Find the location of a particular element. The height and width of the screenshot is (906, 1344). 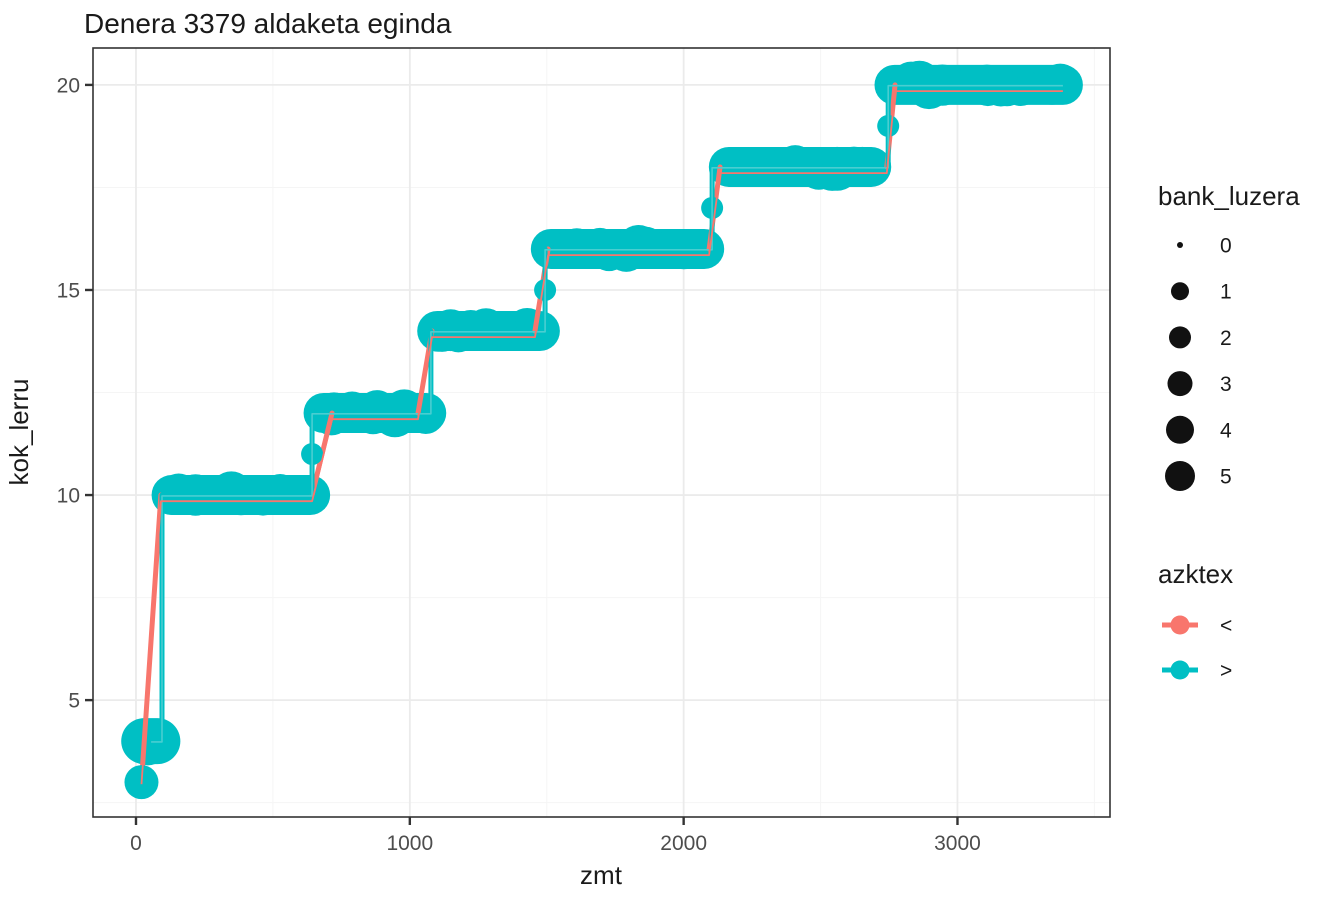

x-tick-label: 0 is located at coordinates (136, 843).